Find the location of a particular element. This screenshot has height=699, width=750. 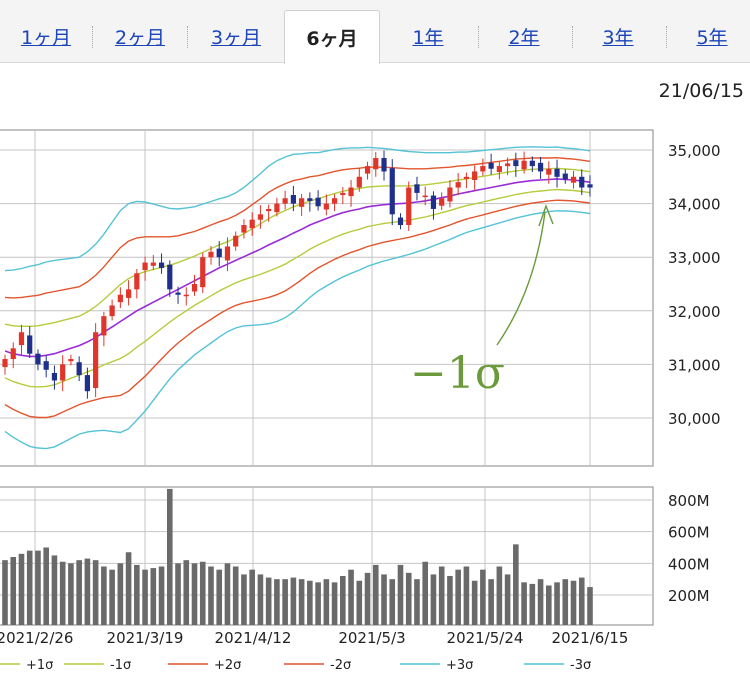

tab-5-years: 5年 is located at coordinates (712, 37).